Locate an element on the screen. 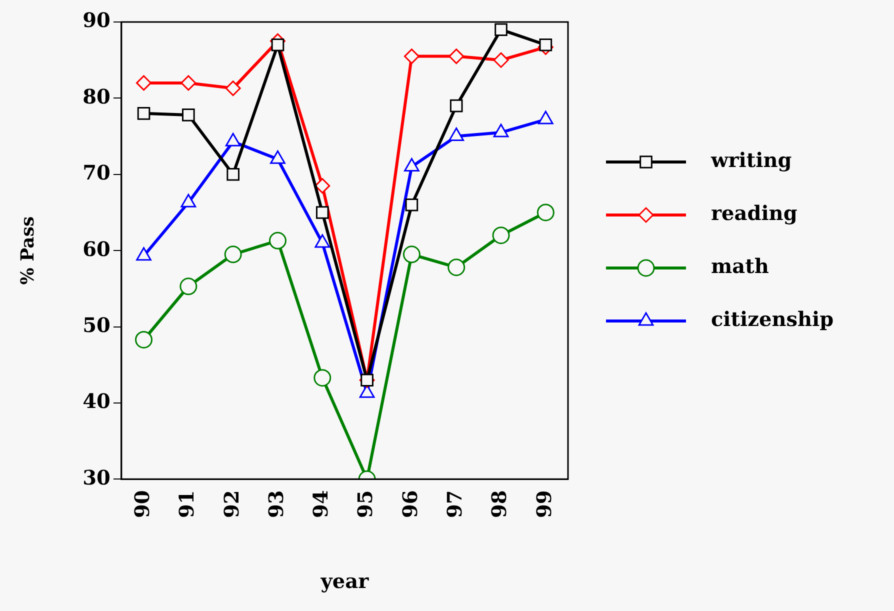  y-tick-label: 50 is located at coordinates (96, 324).